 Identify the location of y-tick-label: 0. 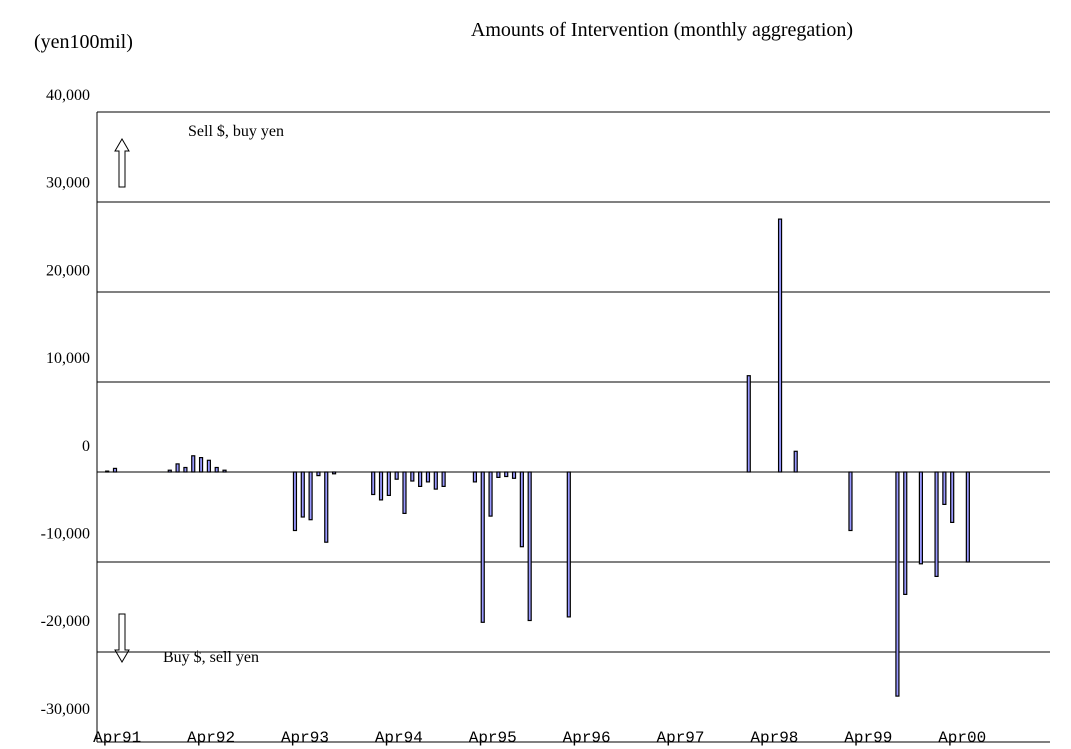
(86, 446).